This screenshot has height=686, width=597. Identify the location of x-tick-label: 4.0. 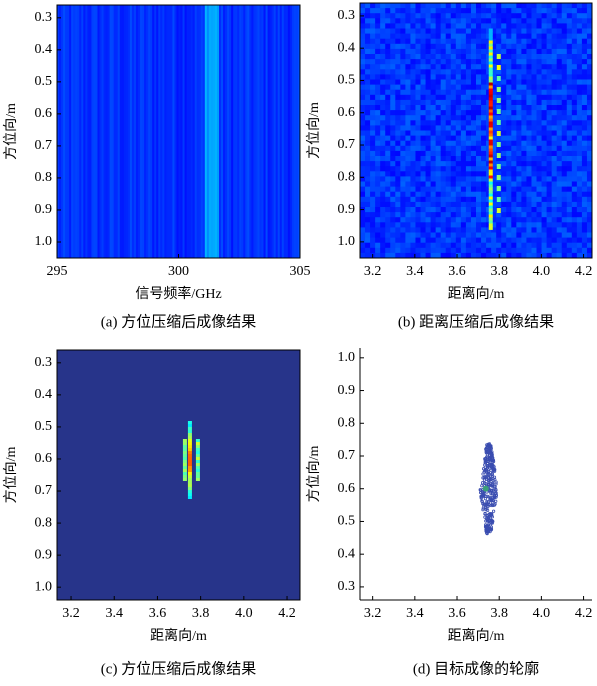
(542, 271).